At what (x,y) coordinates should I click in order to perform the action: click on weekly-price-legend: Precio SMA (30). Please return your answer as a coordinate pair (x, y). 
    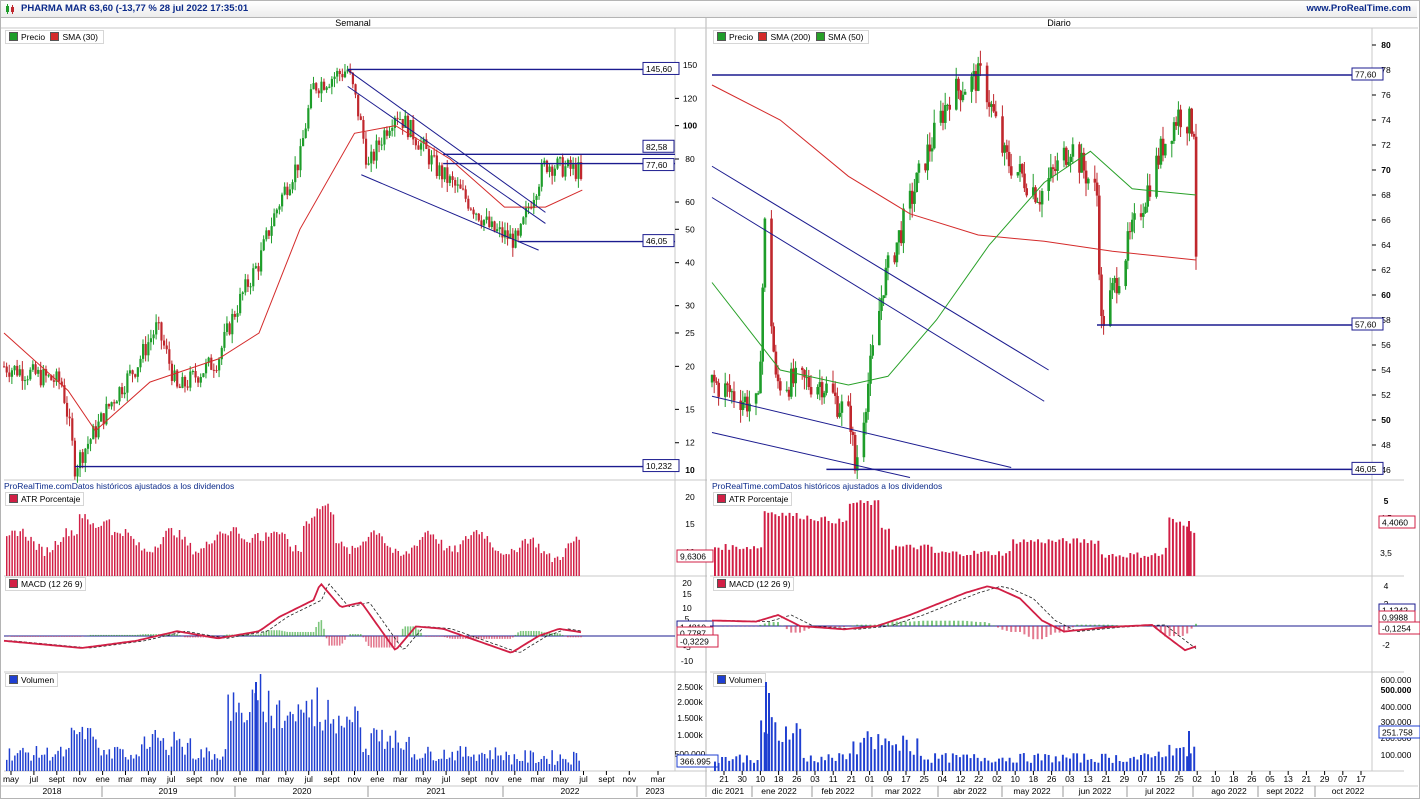
    Looking at the image, I should click on (54, 37).